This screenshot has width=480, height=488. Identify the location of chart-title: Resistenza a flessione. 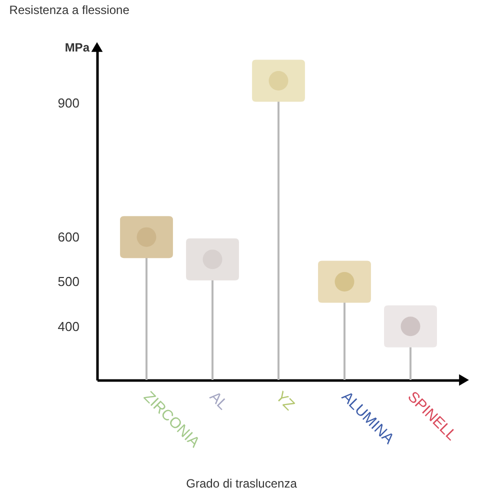
(69, 10).